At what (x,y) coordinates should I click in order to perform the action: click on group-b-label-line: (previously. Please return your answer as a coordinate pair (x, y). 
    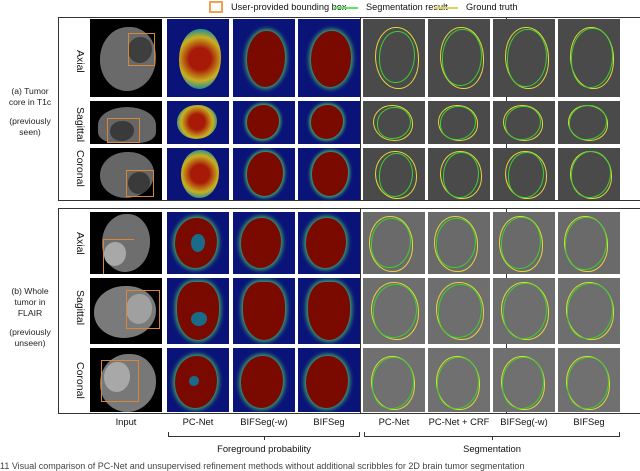
    Looking at the image, I should click on (30, 332).